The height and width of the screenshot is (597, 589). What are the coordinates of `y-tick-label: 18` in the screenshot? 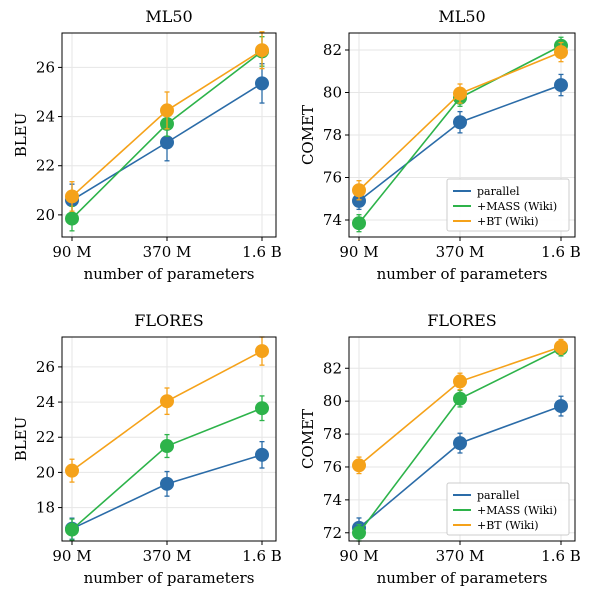 It's located at (45, 508).